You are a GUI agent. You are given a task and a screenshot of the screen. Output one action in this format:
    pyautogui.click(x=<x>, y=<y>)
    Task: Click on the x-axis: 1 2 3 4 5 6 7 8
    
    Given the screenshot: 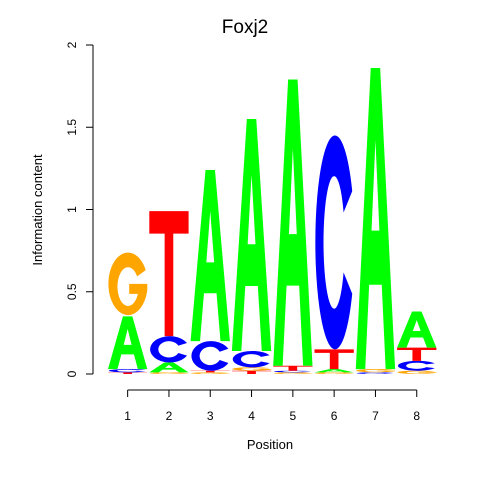 What is the action you would take?
    pyautogui.click(x=272, y=406)
    